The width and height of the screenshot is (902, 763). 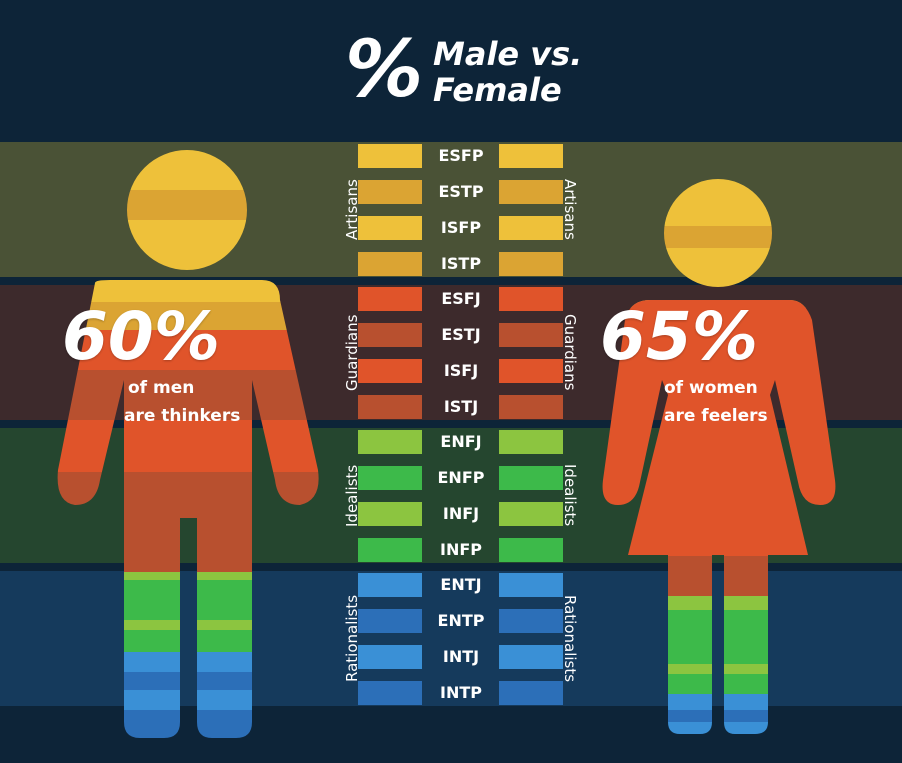 What do you see at coordinates (679, 336) in the screenshot?
I see `women-stat: 65%` at bounding box center [679, 336].